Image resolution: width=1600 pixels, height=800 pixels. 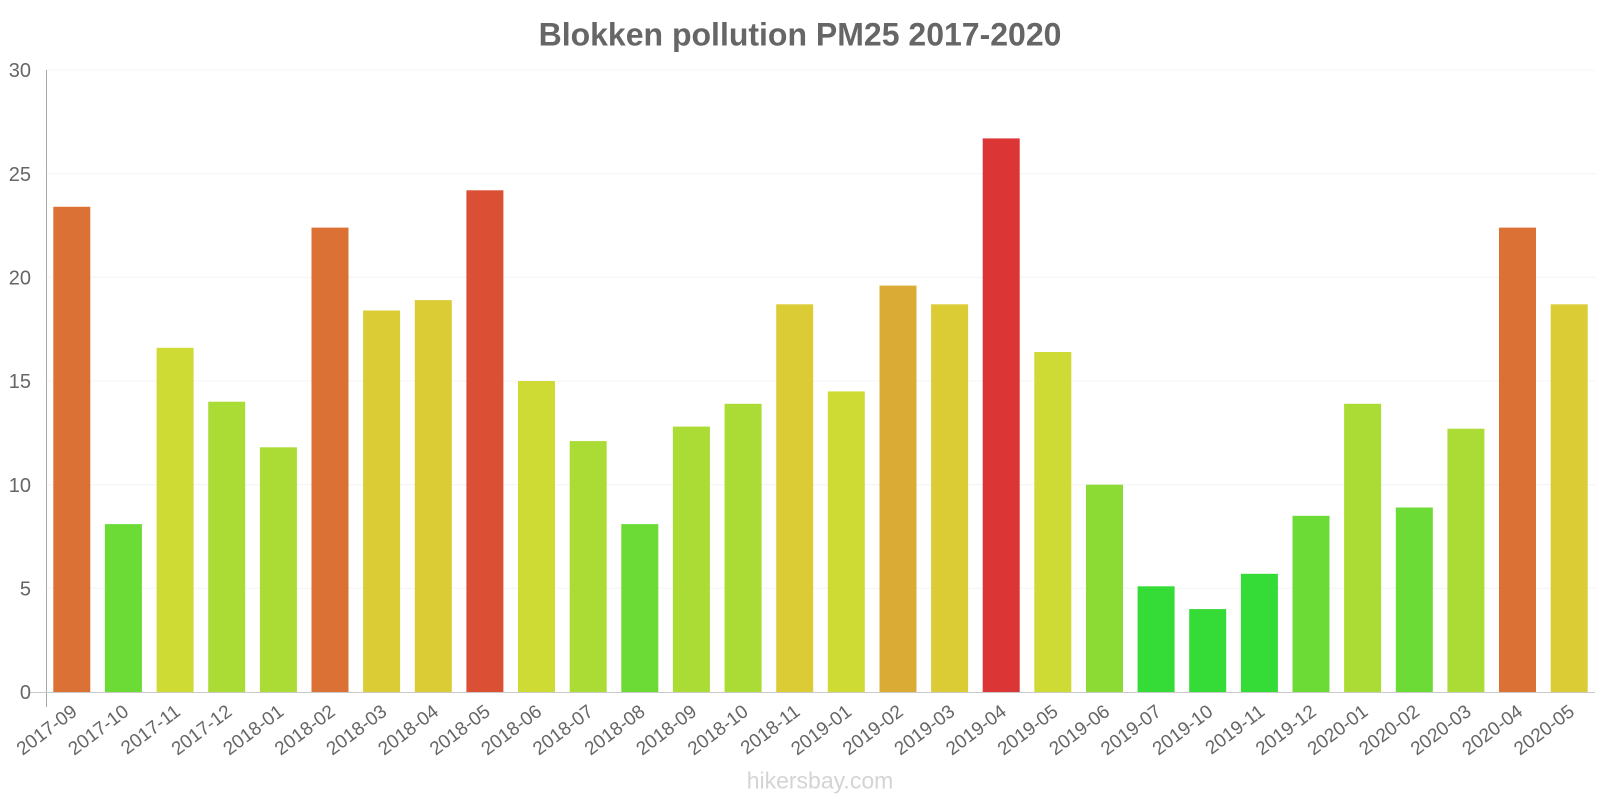 What do you see at coordinates (20, 279) in the screenshot?
I see `svg-text: 20` at bounding box center [20, 279].